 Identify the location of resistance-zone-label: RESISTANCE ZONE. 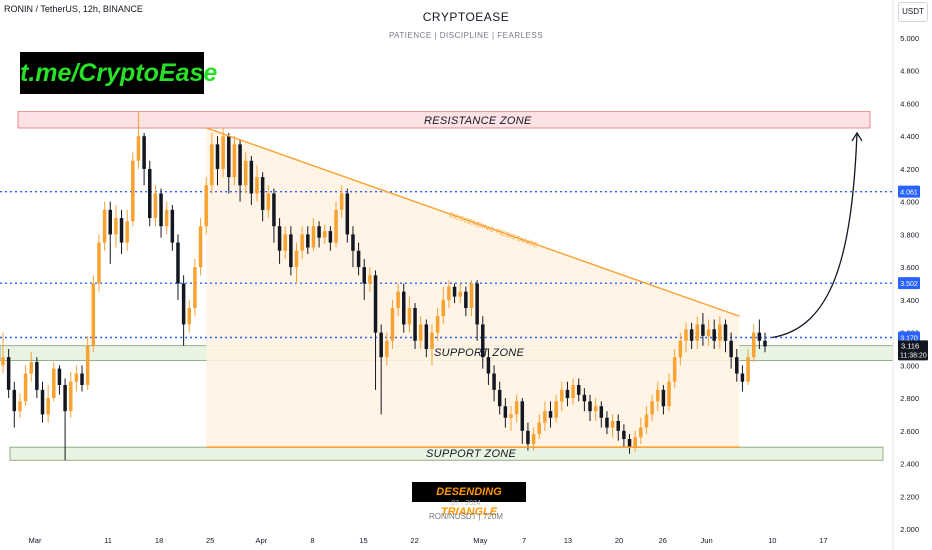
(478, 121).